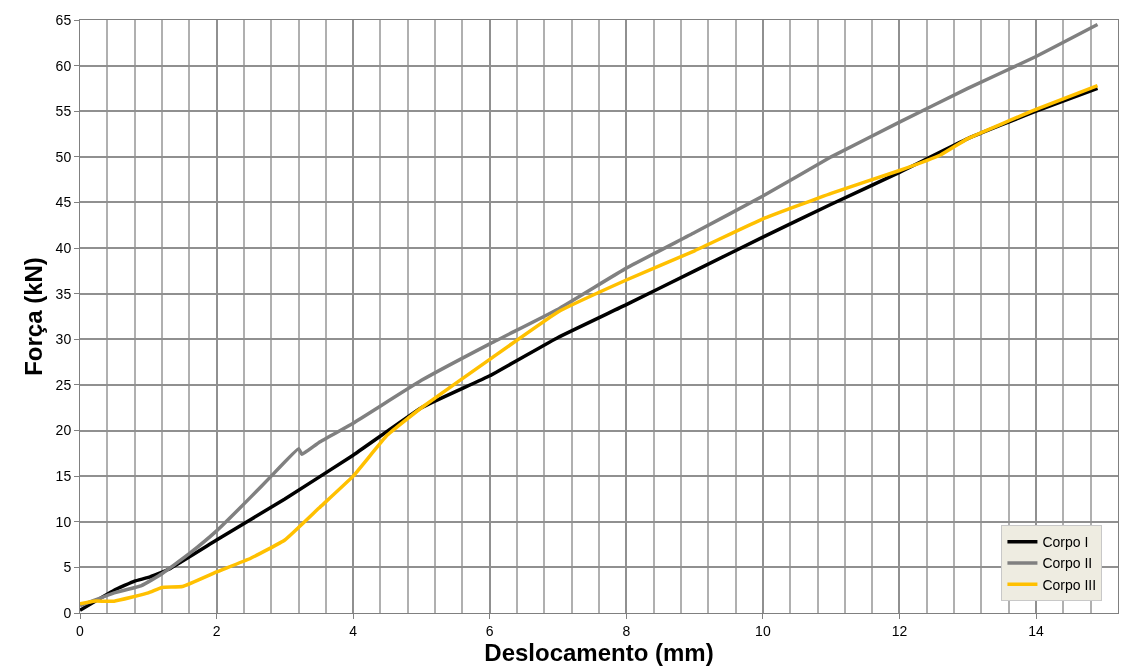  I want to click on y-axis-title: Força (kN), so click(33, 316).